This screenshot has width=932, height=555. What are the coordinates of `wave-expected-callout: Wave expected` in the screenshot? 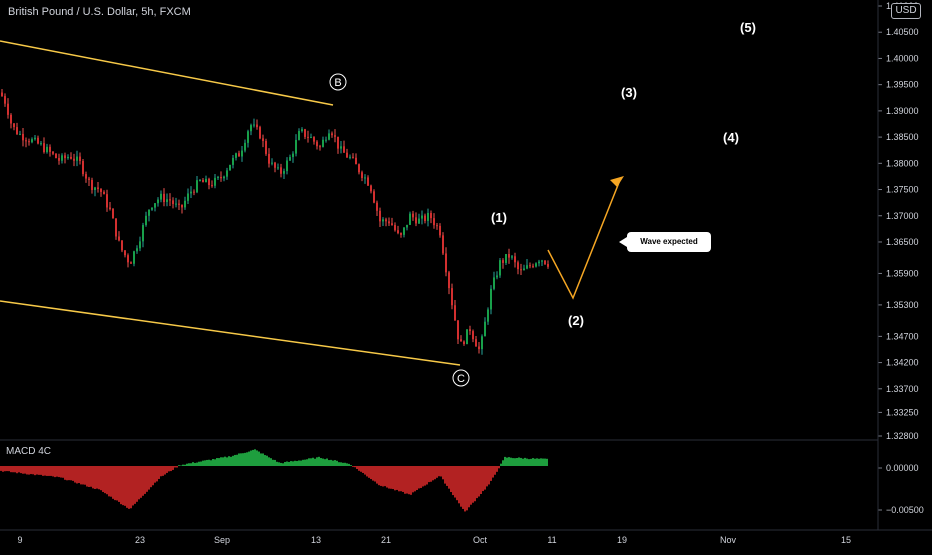 It's located at (665, 242).